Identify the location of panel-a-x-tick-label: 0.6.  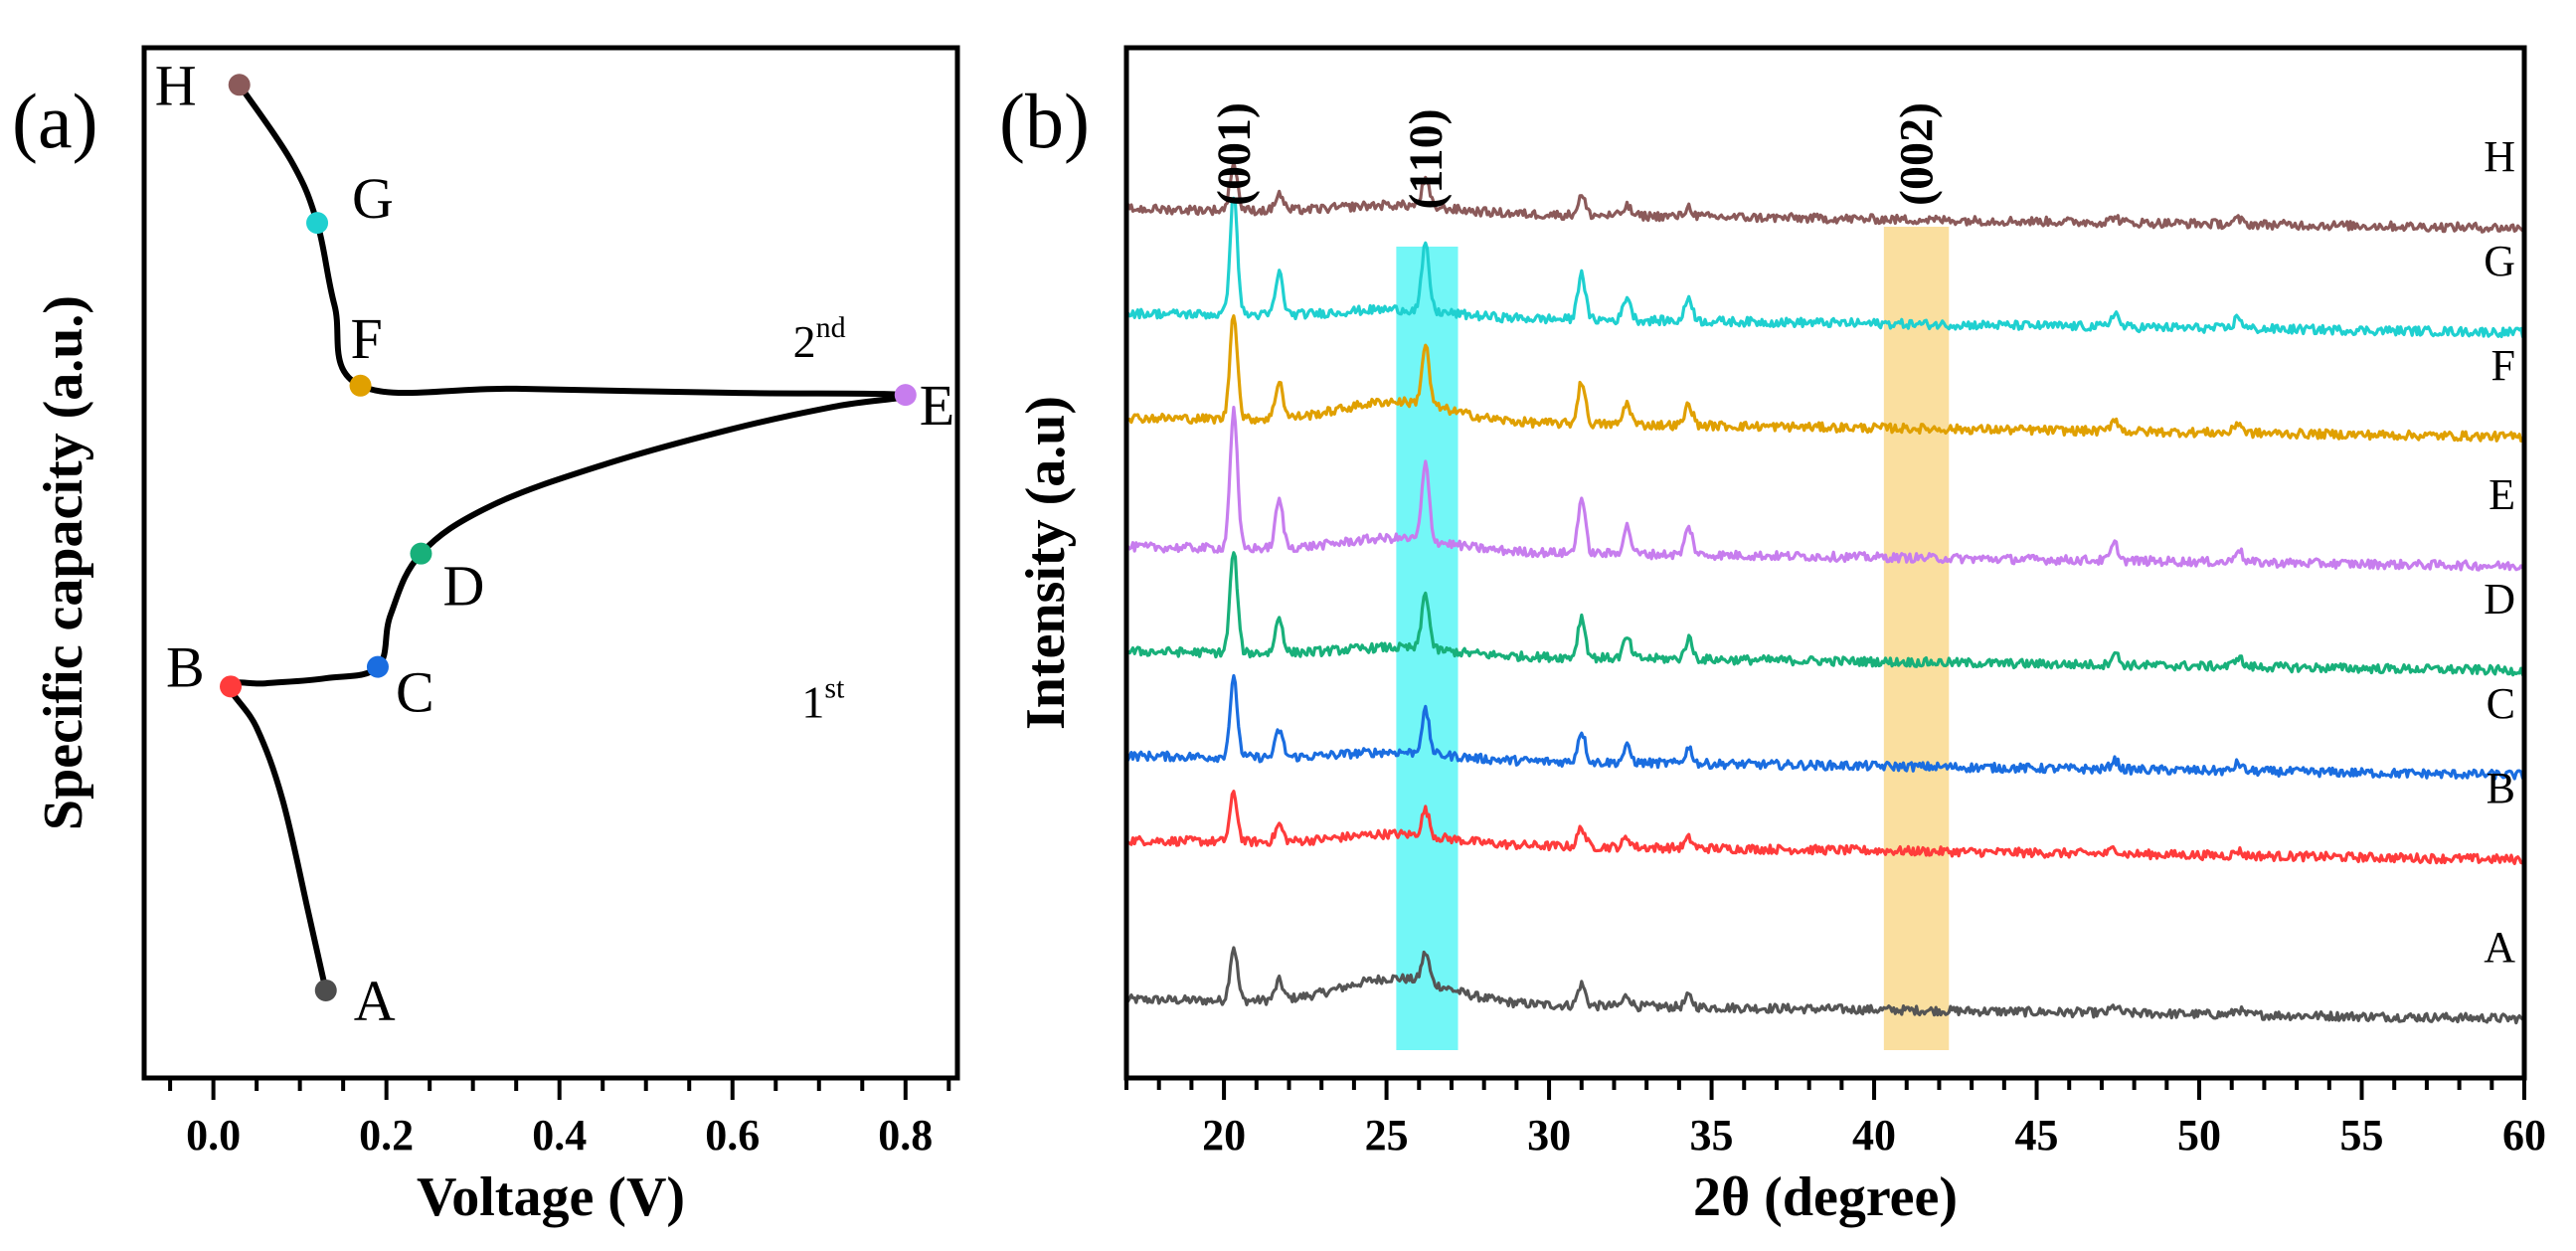
(732, 1135).